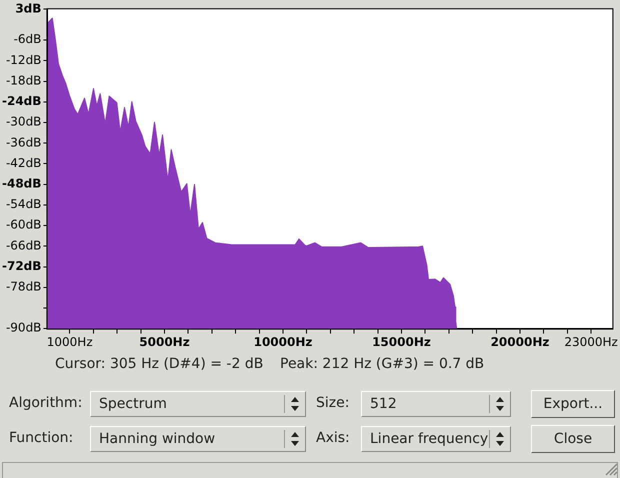 The width and height of the screenshot is (620, 478). Describe the element at coordinates (164, 341) in the screenshot. I see `x-tick-label: 5000Hz` at that location.